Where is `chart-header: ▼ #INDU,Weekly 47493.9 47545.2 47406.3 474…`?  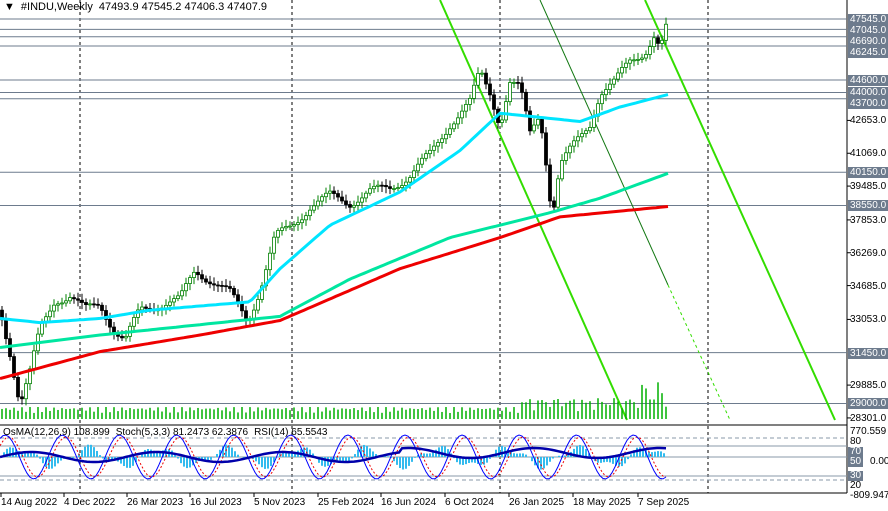
chart-header: ▼ #INDU,Weekly 47493.9 47545.2 47406.3 474… is located at coordinates (138, 7).